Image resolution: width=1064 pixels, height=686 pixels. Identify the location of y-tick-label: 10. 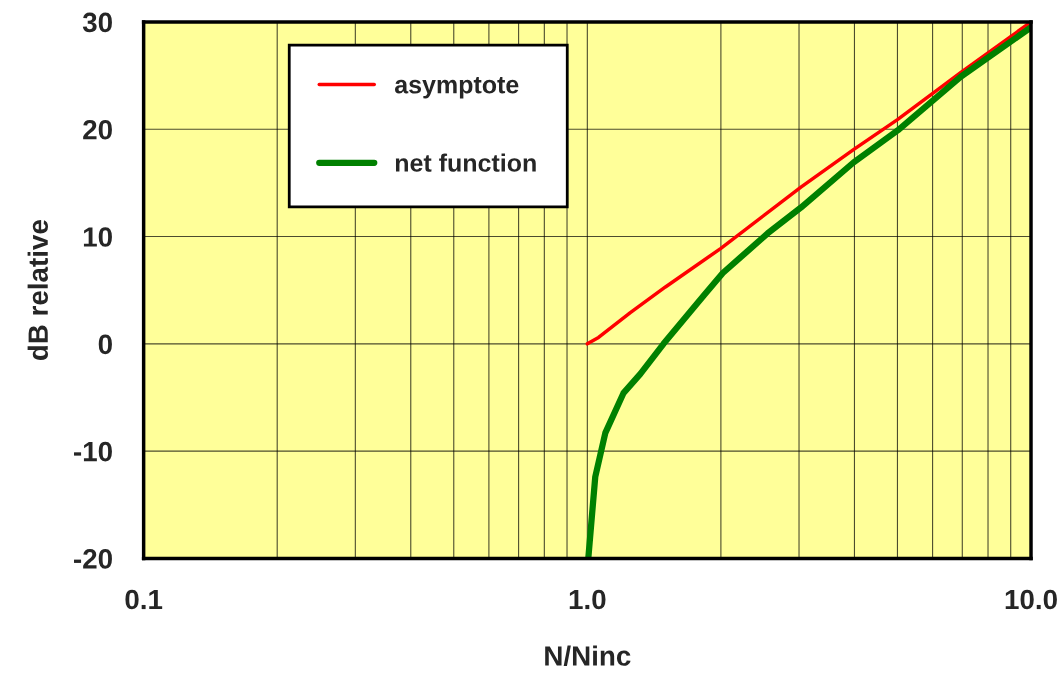
(97, 237).